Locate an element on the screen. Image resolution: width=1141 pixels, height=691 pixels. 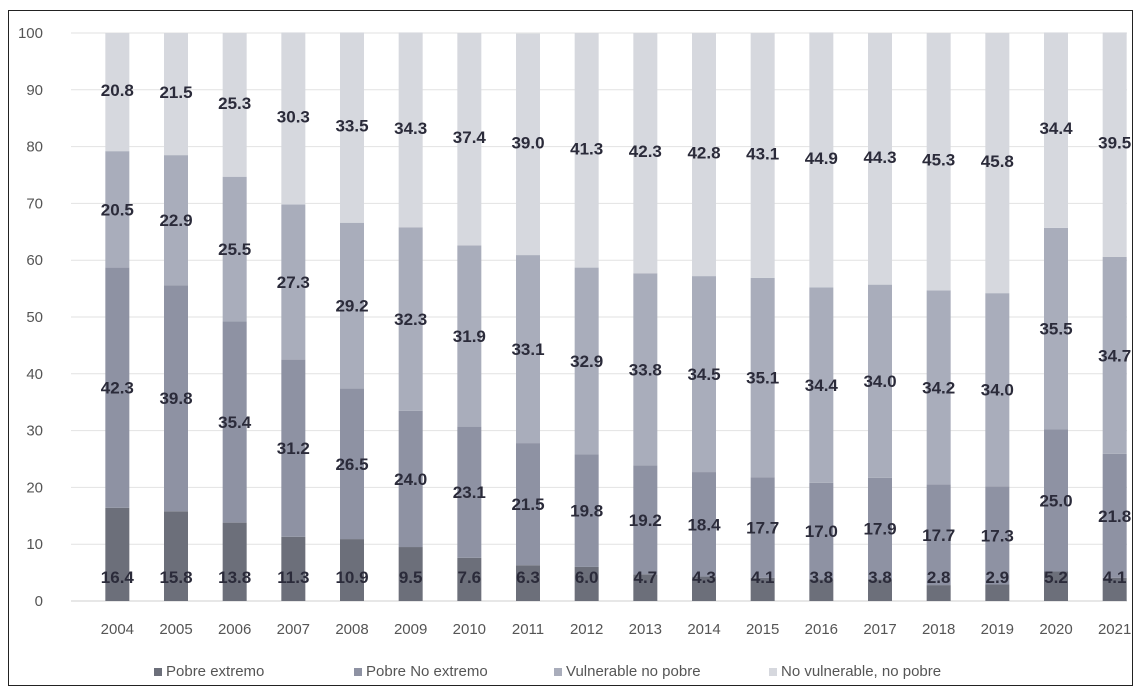
x-tick-label: 2009 is located at coordinates (410, 629).